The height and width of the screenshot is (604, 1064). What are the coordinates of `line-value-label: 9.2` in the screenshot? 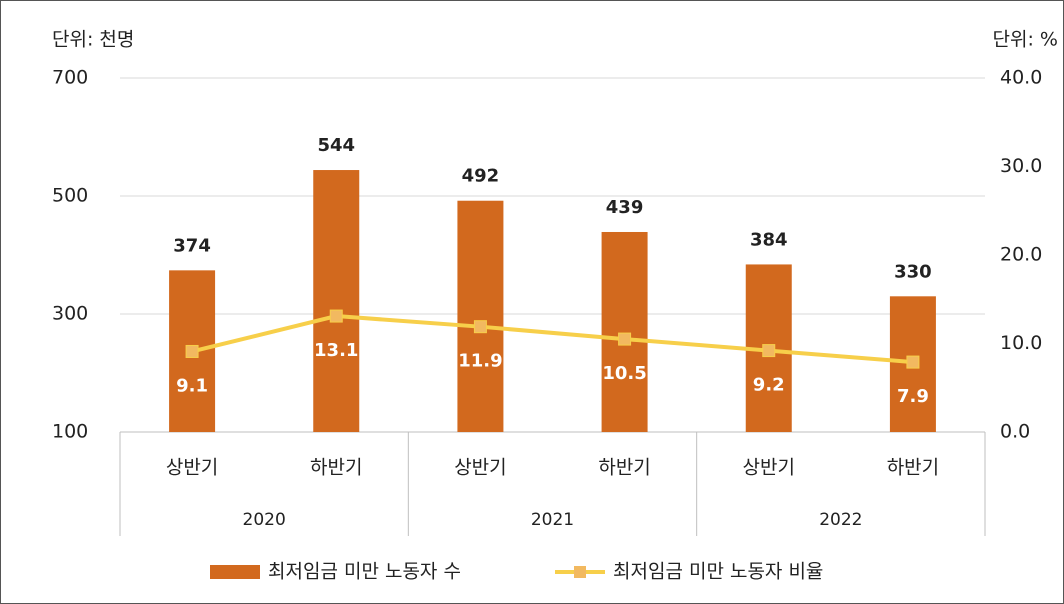 It's located at (769, 385).